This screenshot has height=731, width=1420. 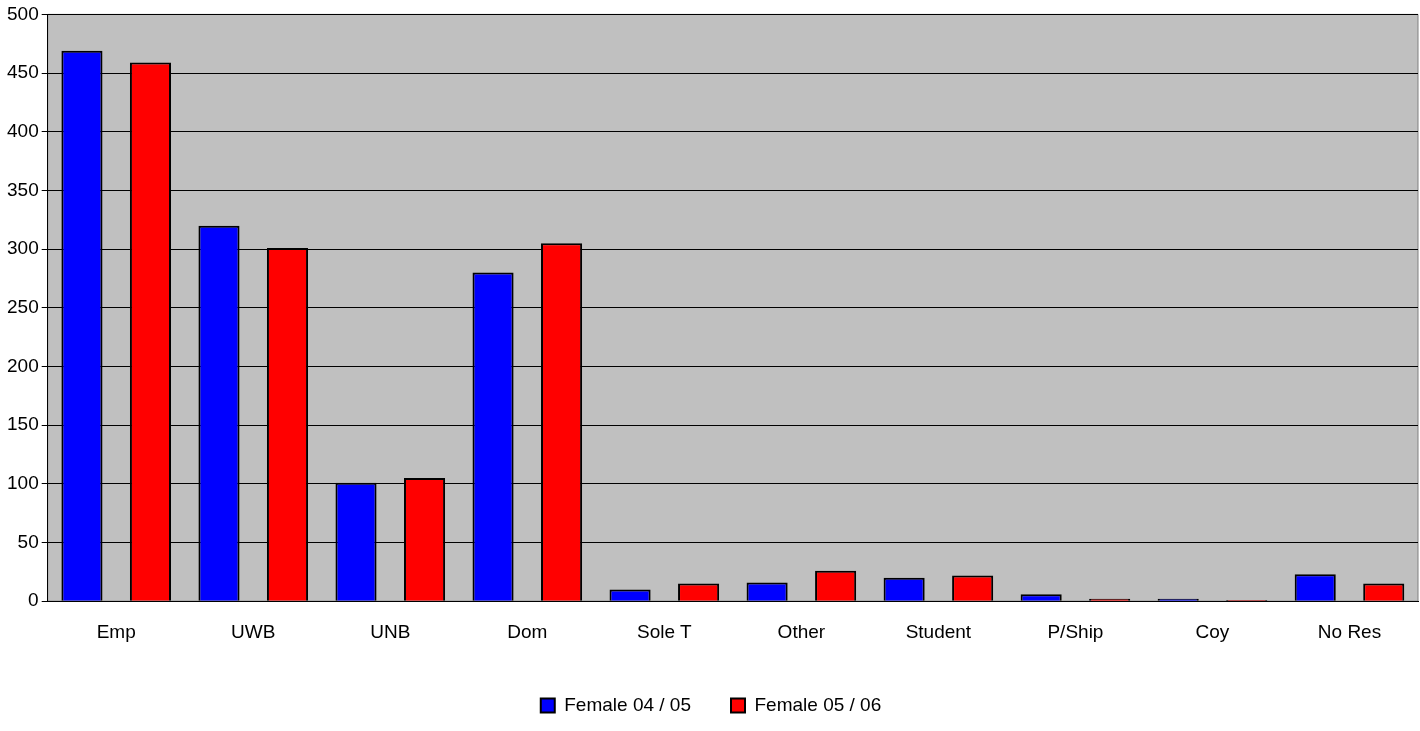 I want to click on y-tick-label: 0, so click(x=33, y=600).